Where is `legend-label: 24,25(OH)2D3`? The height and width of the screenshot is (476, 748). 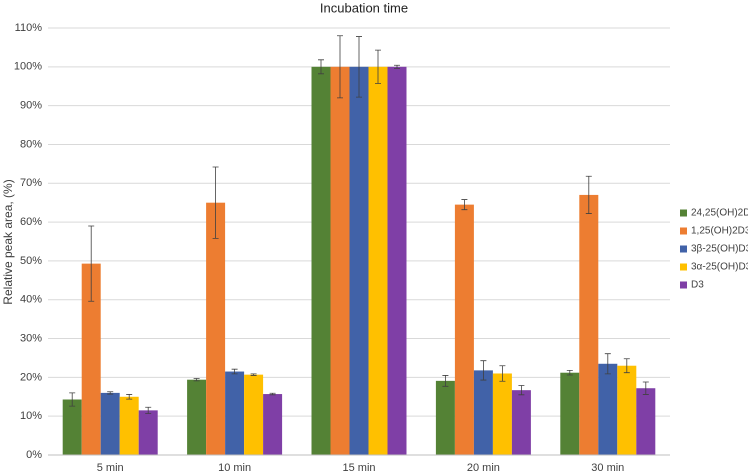 legend-label: 24,25(OH)2D3 is located at coordinates (719, 213).